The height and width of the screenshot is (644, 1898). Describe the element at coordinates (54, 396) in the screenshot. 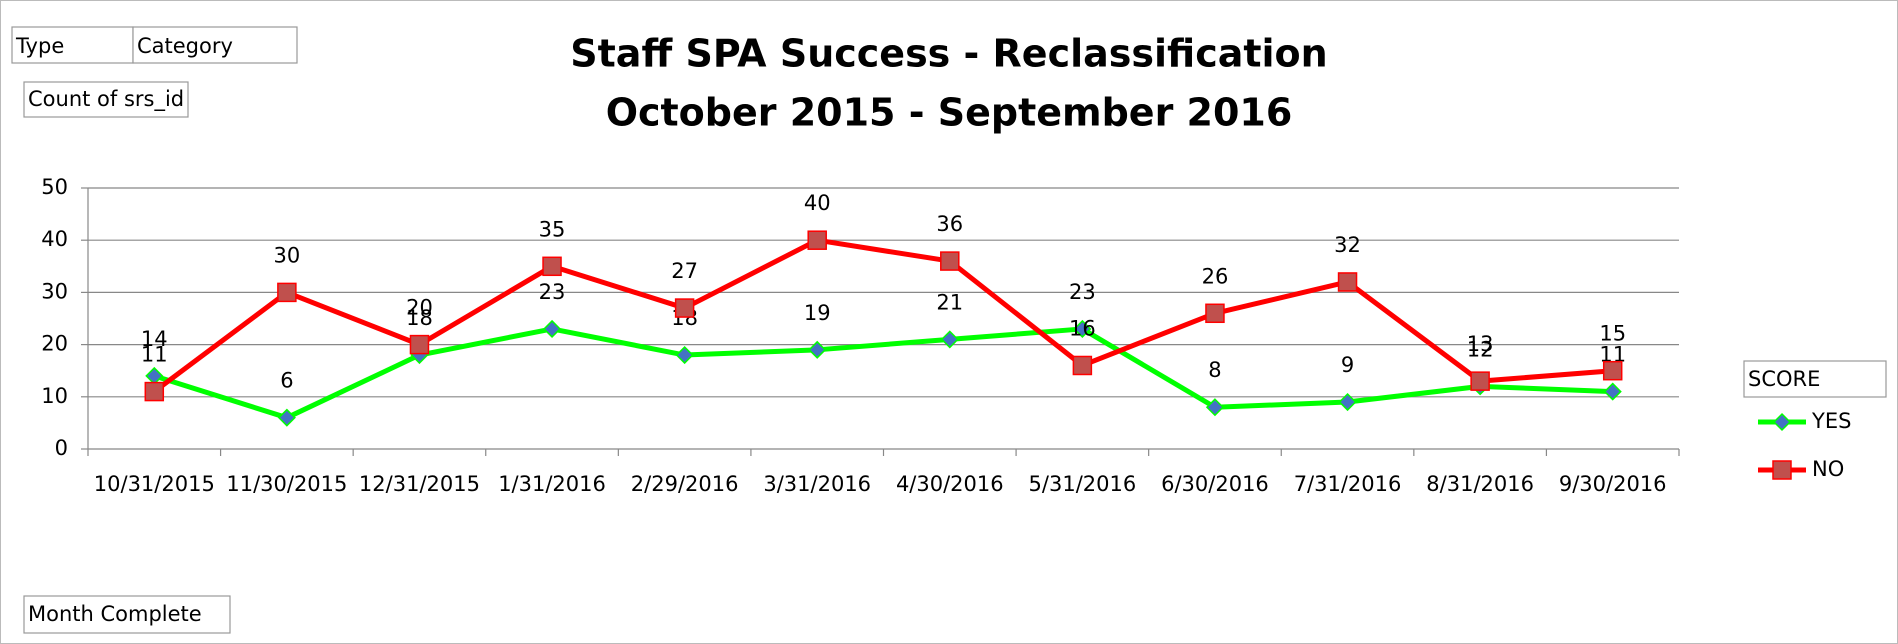

I see `y-tick-label: 10` at that location.